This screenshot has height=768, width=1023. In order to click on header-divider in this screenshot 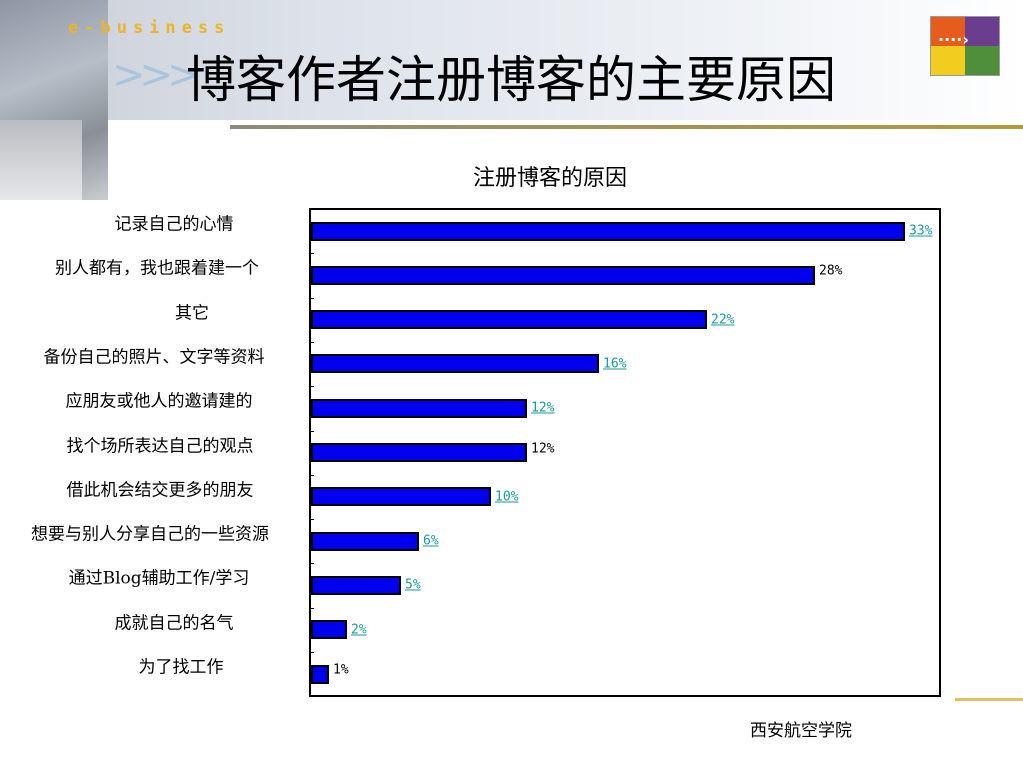, I will do `click(626, 127)`.